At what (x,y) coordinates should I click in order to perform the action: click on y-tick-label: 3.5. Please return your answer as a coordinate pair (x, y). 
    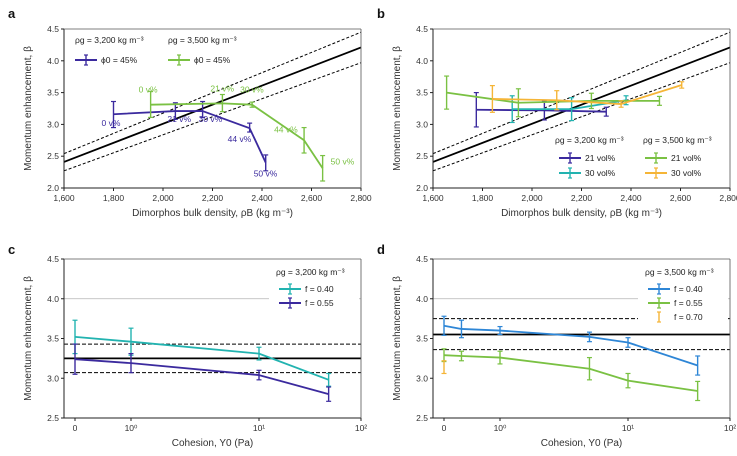
    Looking at the image, I should click on (53, 93).